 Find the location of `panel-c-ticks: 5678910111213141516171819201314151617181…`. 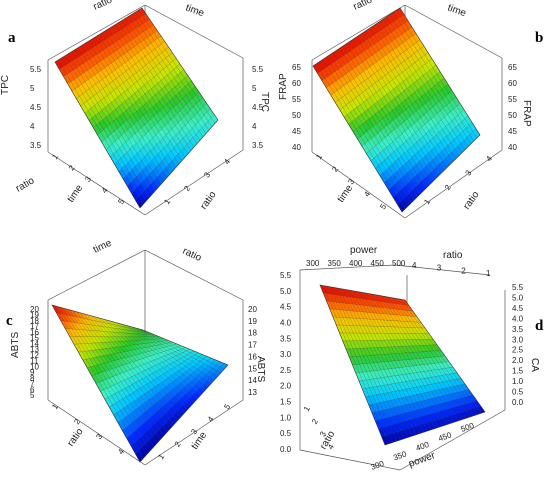

panel-c-ticks: 5678910111213141516171819201314151617181… is located at coordinates (143, 383).